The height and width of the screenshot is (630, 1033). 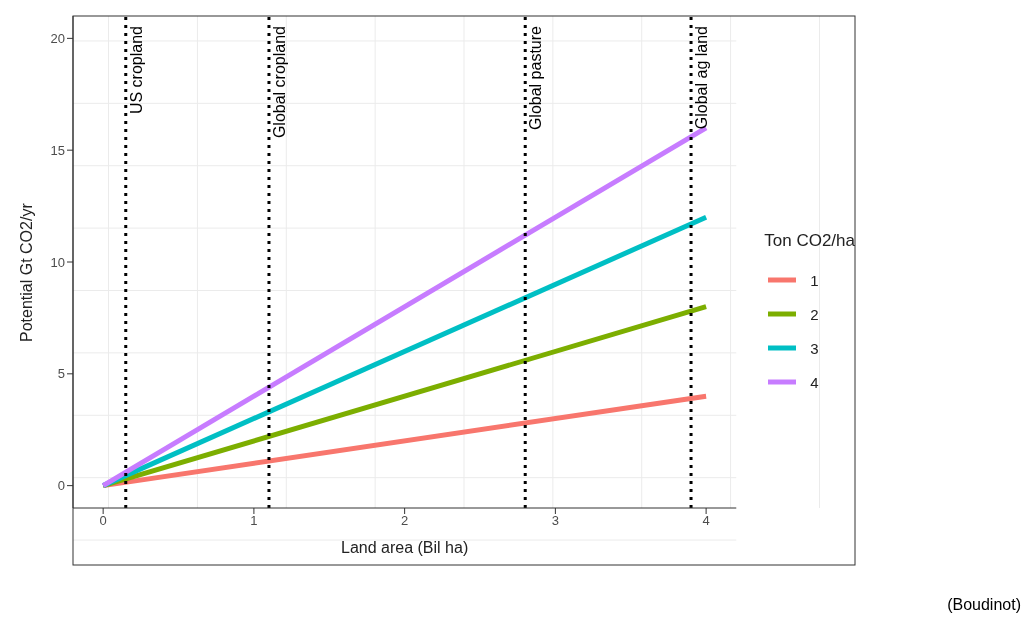 What do you see at coordinates (405, 521) in the screenshot?
I see `x-tick-label: 2` at bounding box center [405, 521].